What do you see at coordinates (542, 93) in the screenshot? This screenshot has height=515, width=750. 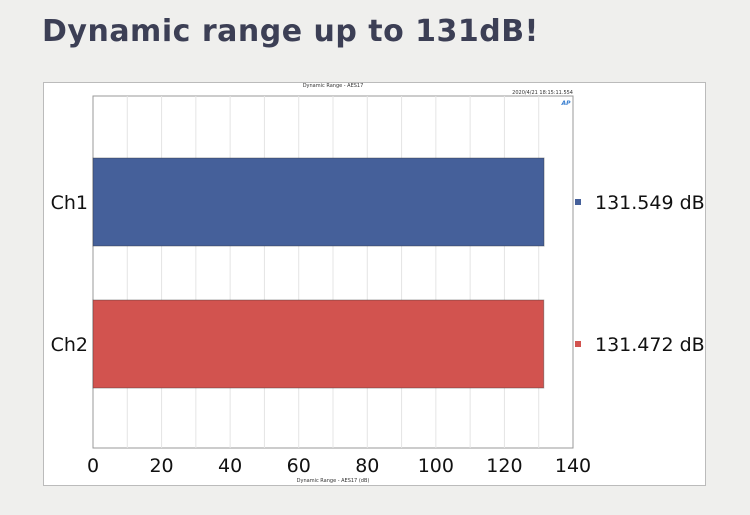 I see `timestamp: 2020/4/21 18:15:11.554` at bounding box center [542, 93].